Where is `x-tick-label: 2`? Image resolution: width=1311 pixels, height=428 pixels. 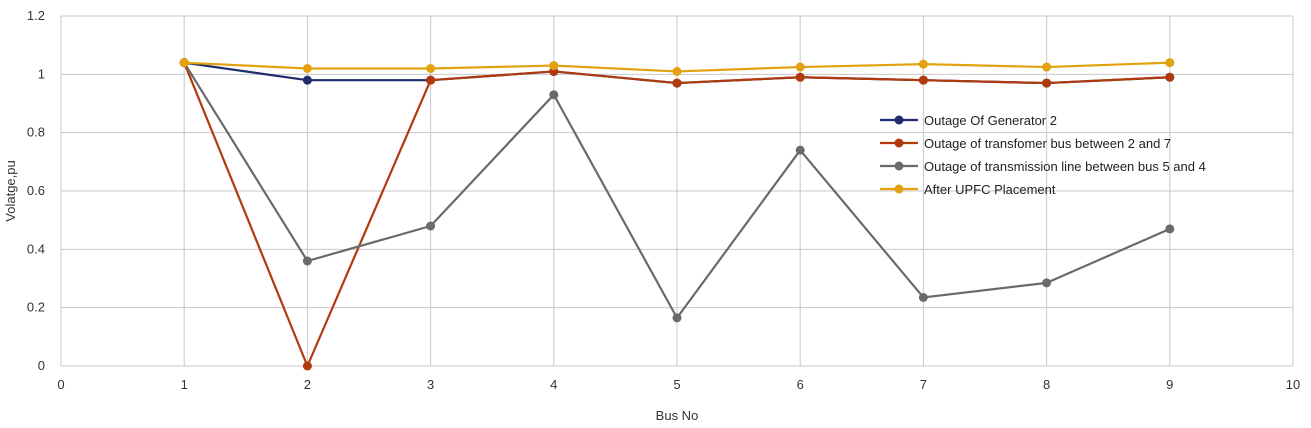 x-tick-label: 2 is located at coordinates (307, 384).